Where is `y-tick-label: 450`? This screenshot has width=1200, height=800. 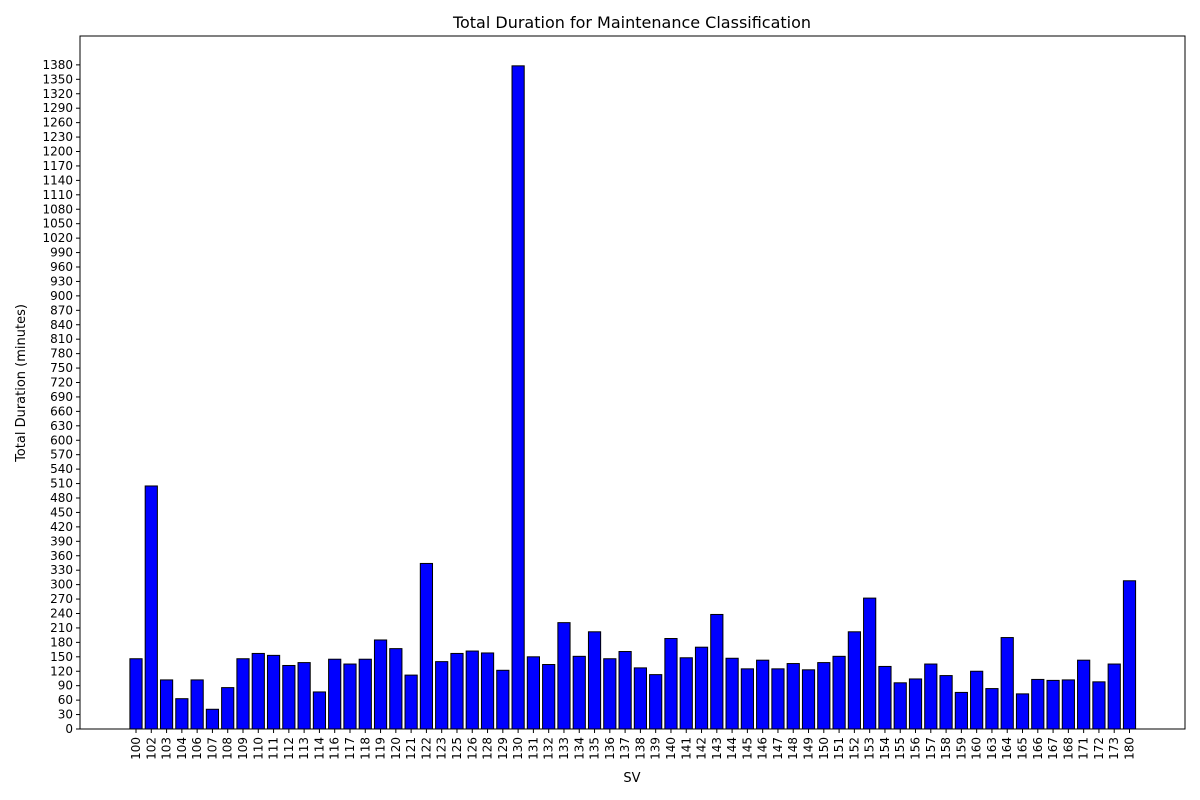
y-tick-label: 450 is located at coordinates (61, 512).